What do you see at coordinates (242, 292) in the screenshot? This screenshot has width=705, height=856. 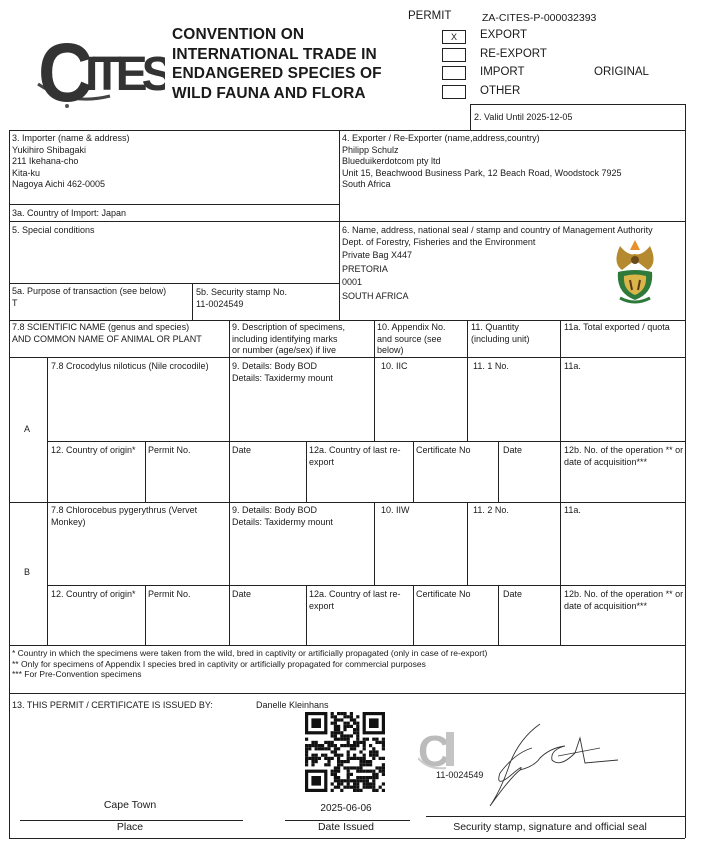 I see `security-stamp-label: 5b. Security stamp No.` at bounding box center [242, 292].